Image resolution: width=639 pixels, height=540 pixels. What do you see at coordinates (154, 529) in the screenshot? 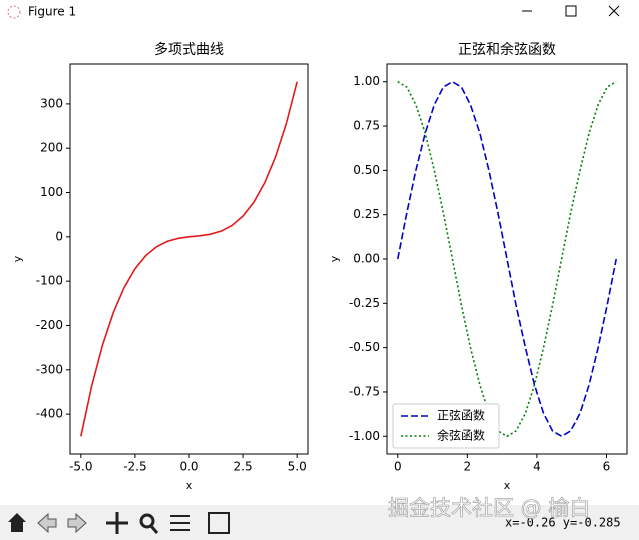
I see `zoom-handle` at bounding box center [154, 529].